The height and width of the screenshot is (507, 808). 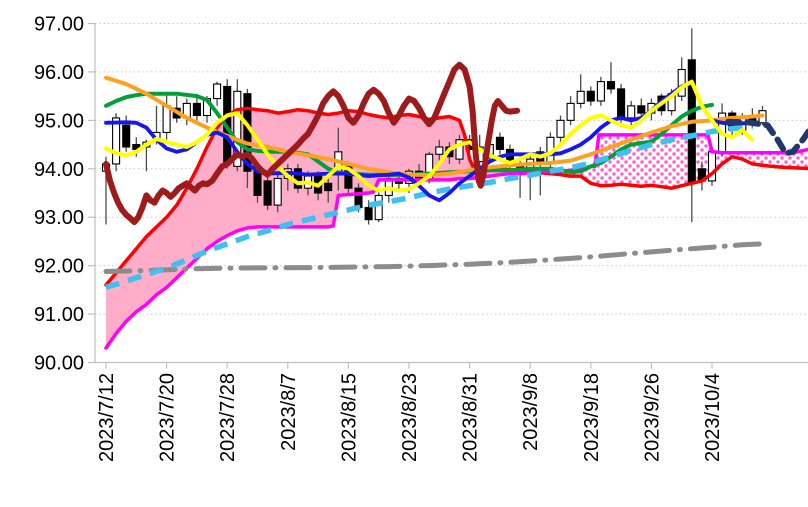 I want to click on y-axis-label: 92.00, so click(x=59, y=267).